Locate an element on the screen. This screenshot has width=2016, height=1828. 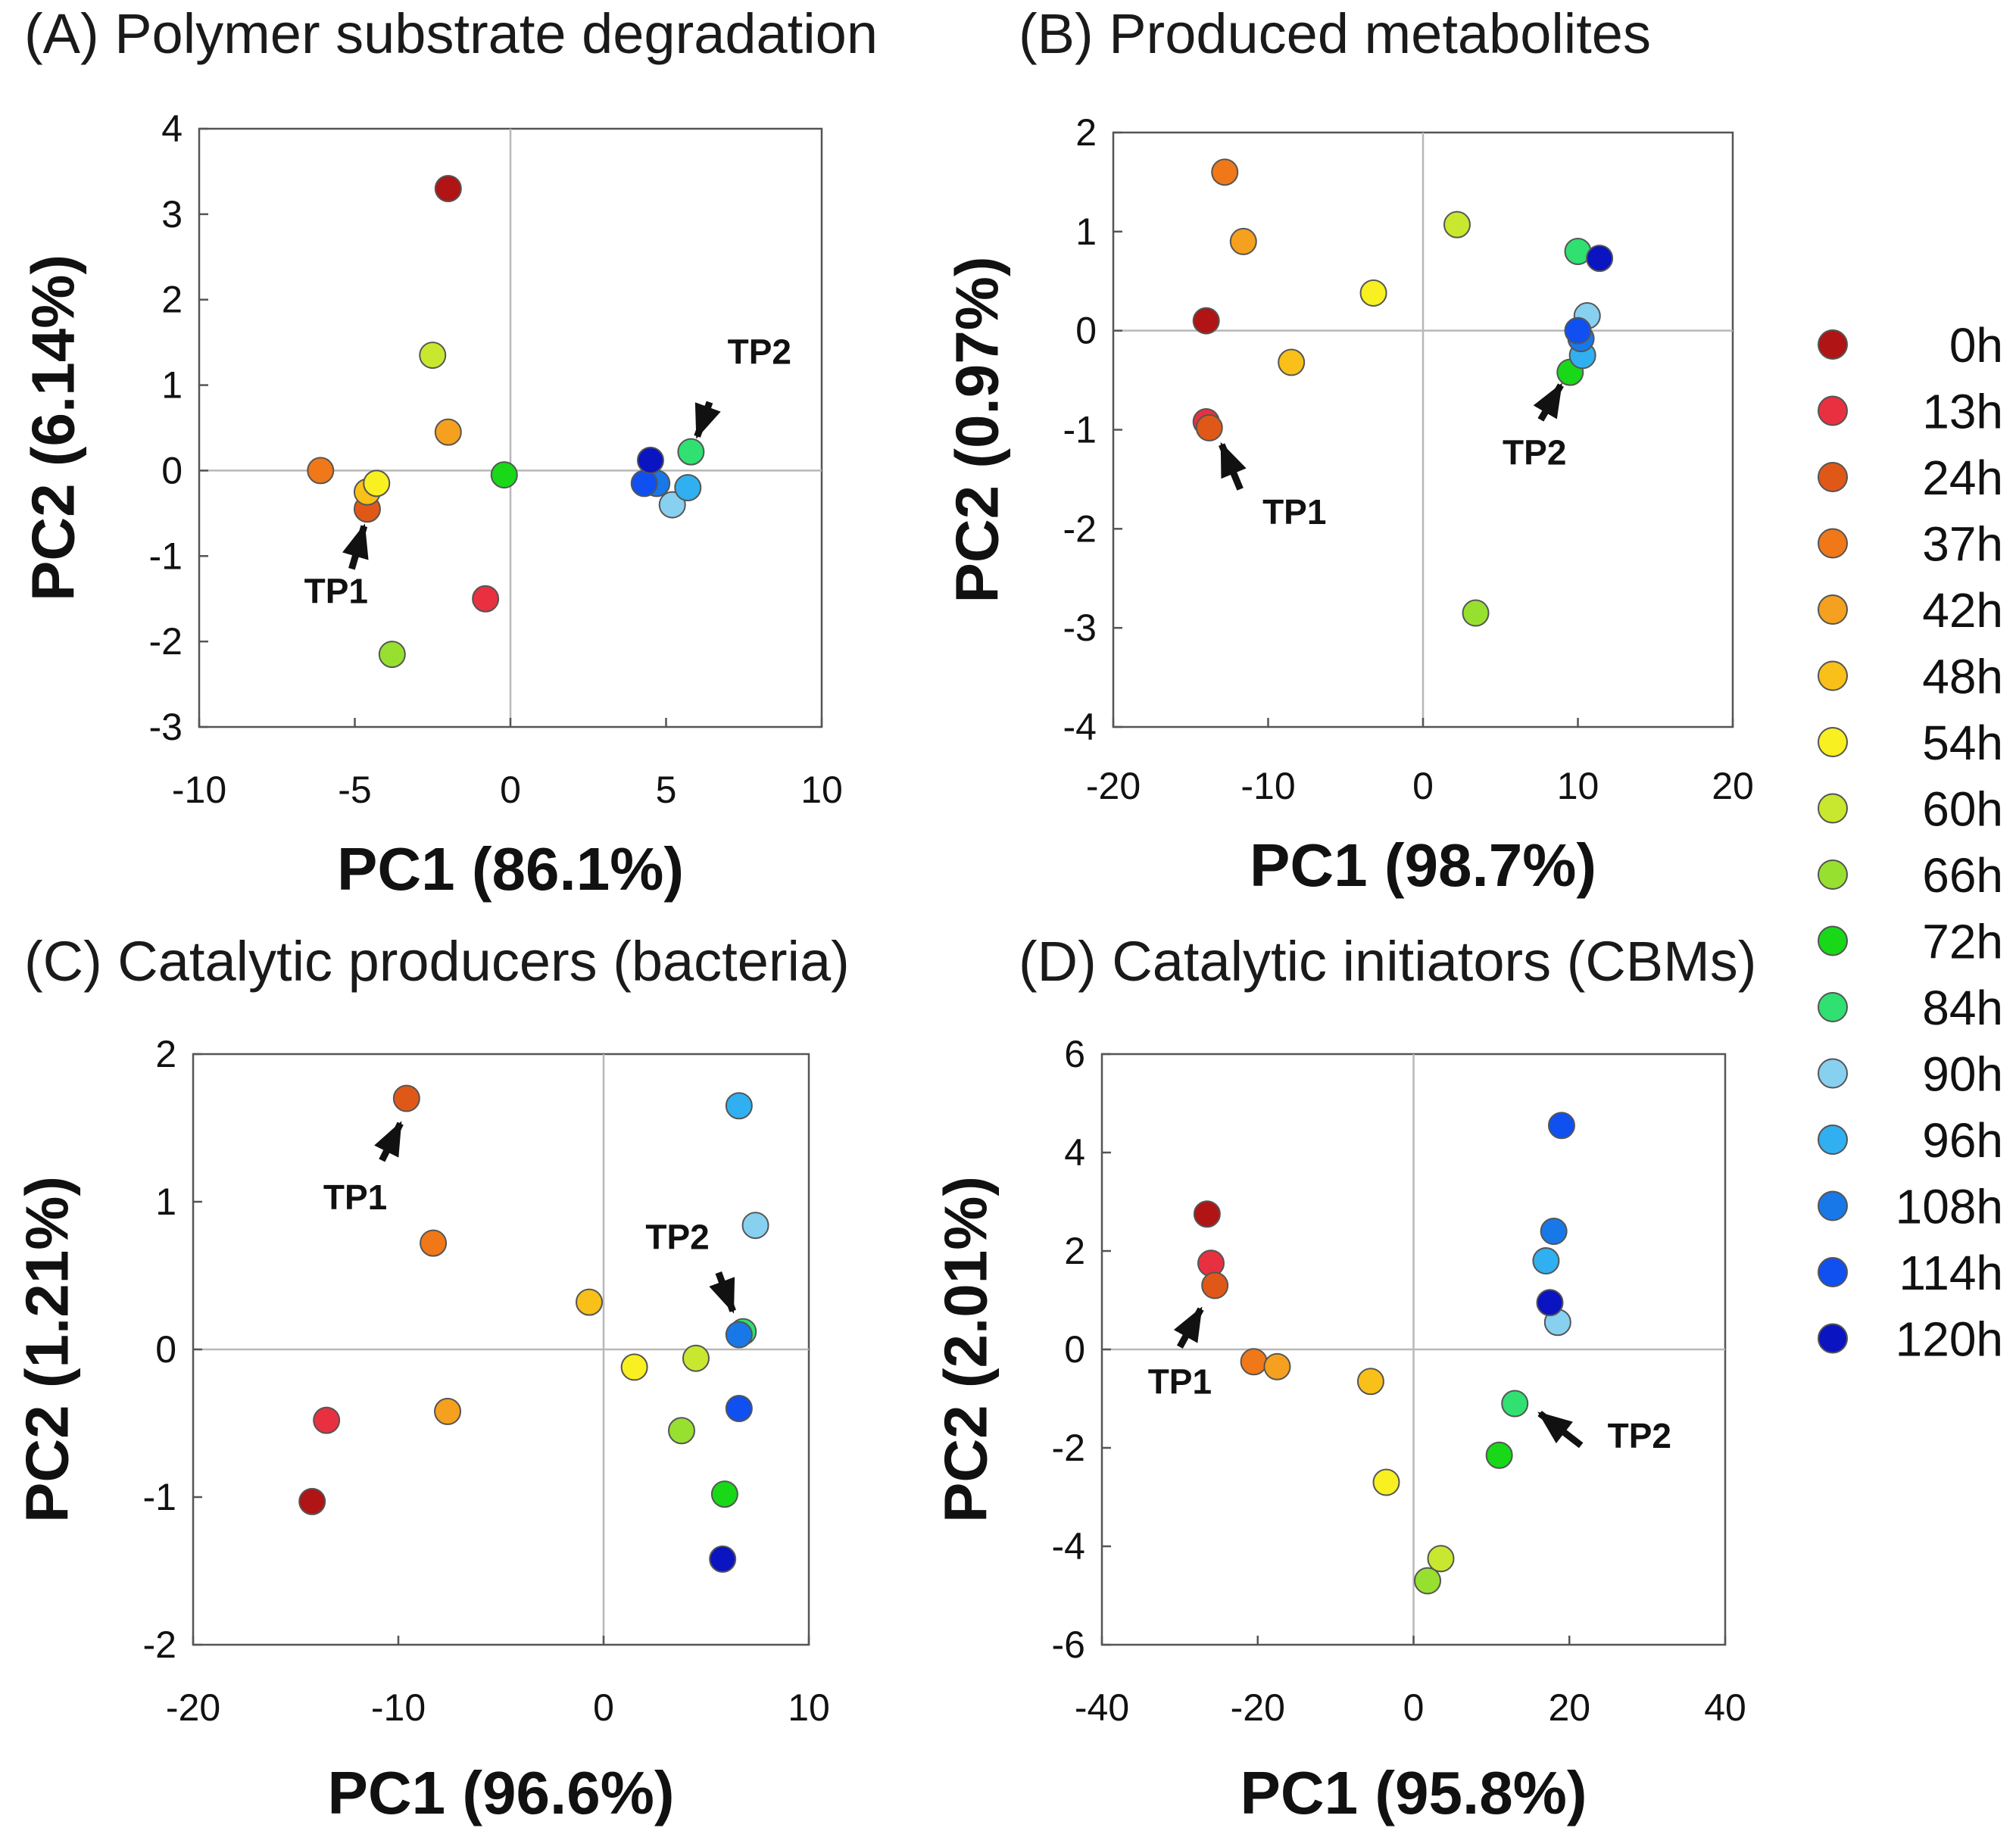
legend-item: 24h is located at coordinates (1910, 478).